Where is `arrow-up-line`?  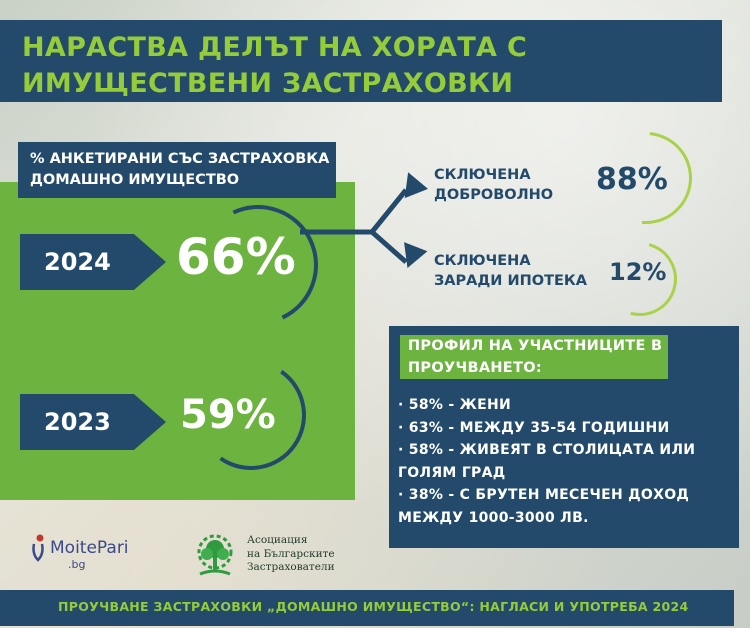
arrow-up-line is located at coordinates (354, 211).